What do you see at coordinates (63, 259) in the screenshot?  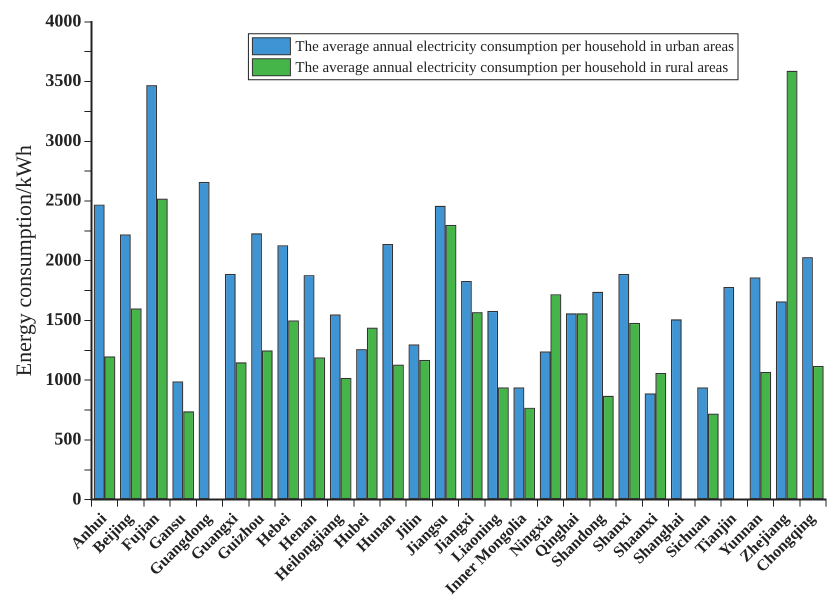 I see `y-tick-label: 2000` at bounding box center [63, 259].